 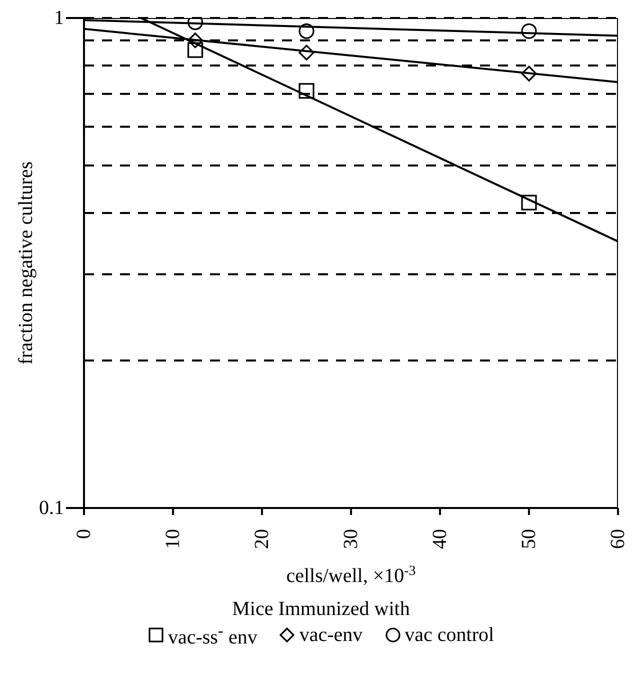 What do you see at coordinates (440, 539) in the screenshot?
I see `x-tick-label: 40` at bounding box center [440, 539].